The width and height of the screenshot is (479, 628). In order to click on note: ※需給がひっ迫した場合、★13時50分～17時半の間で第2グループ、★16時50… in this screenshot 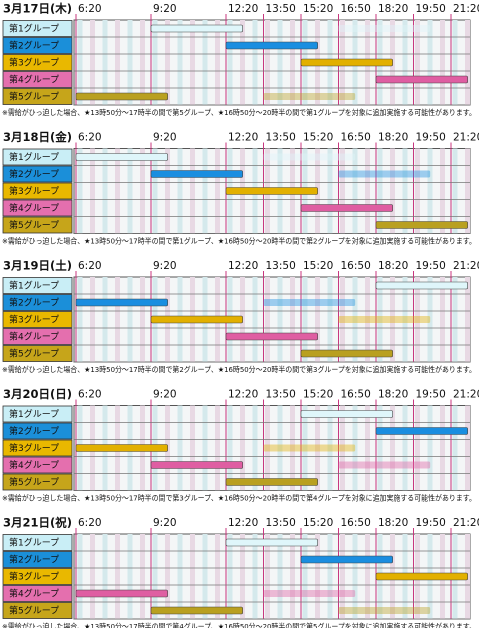, I will do `click(239, 369)`.